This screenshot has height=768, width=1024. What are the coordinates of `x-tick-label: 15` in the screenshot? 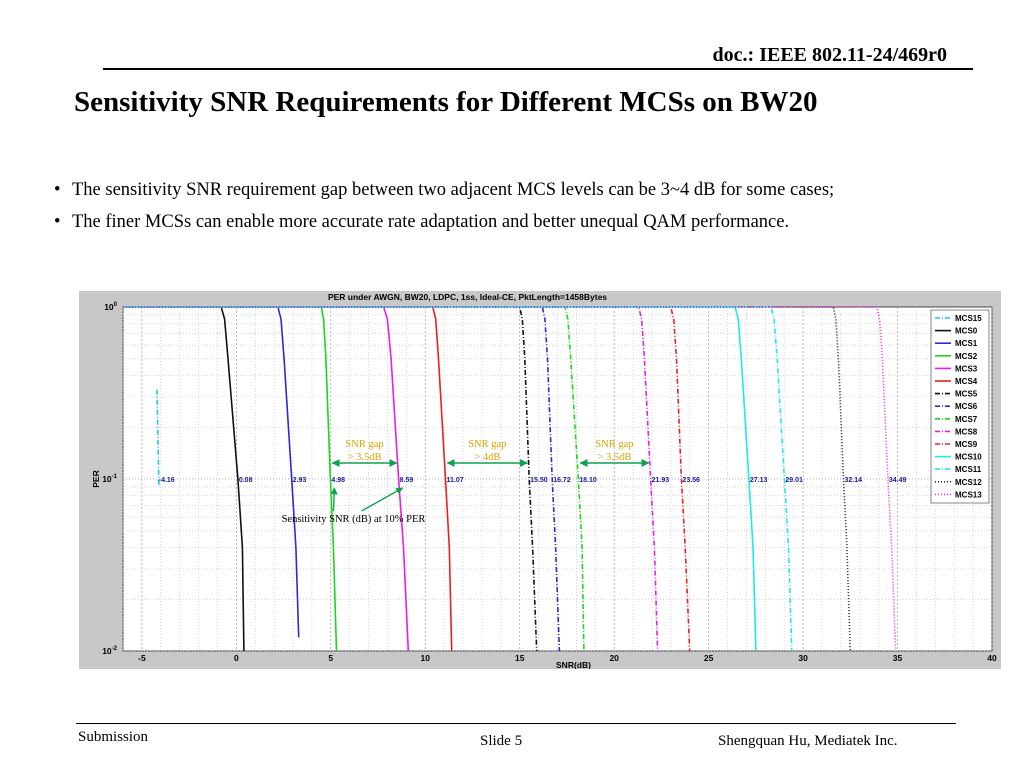 It's located at (520, 658).